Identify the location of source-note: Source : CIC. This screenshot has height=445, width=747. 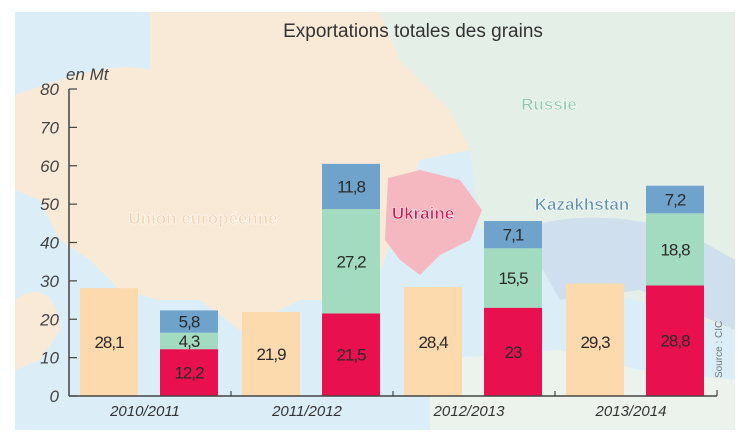
(719, 349).